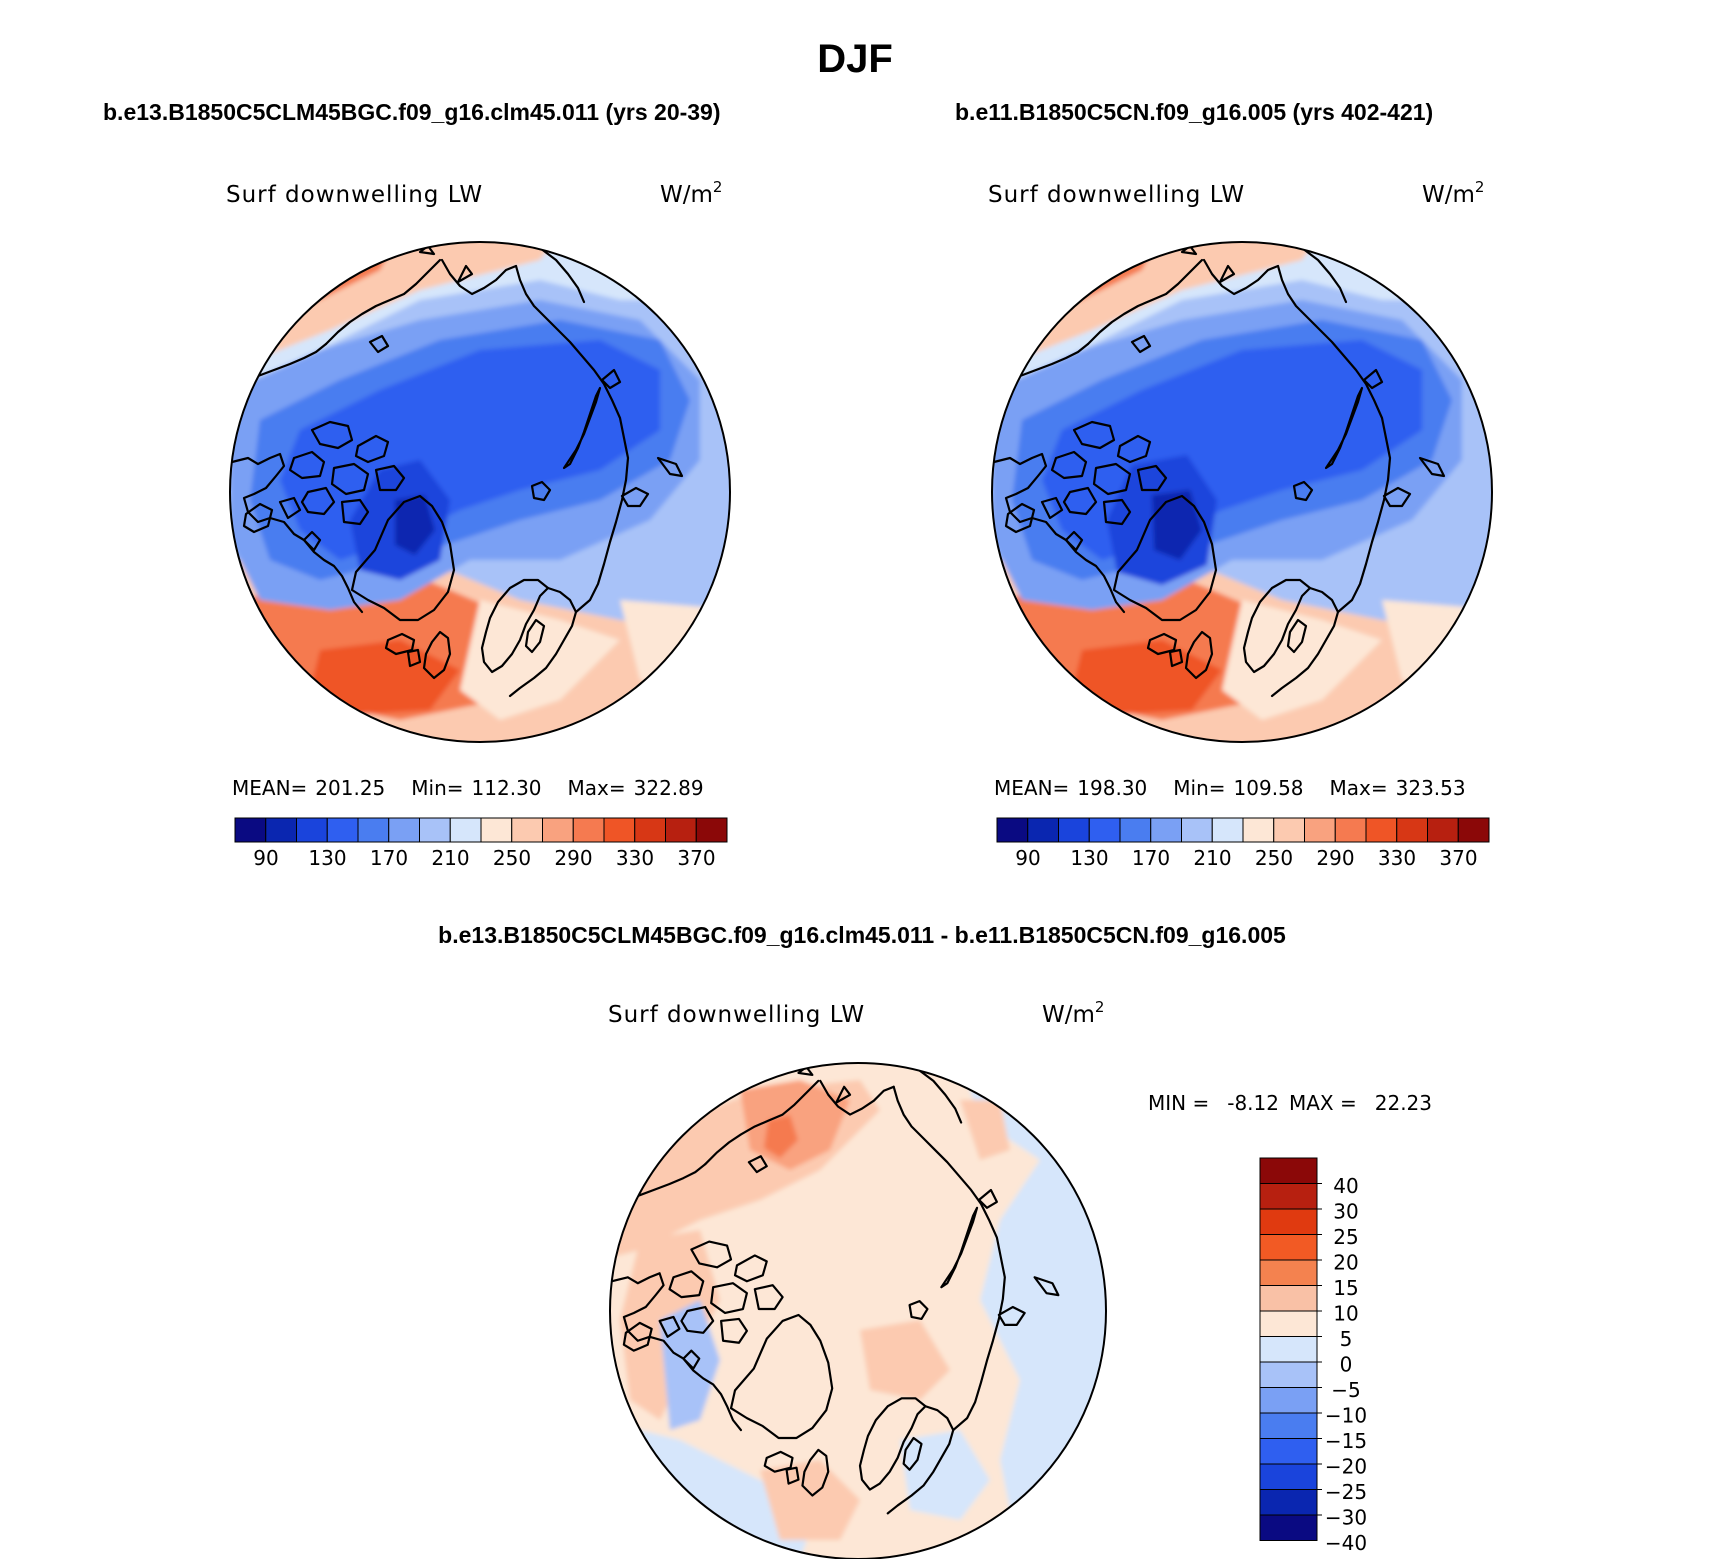 This screenshot has height=1559, width=1710. Describe the element at coordinates (1335, 858) in the screenshot. I see `right-cbar-label: 290` at that location.